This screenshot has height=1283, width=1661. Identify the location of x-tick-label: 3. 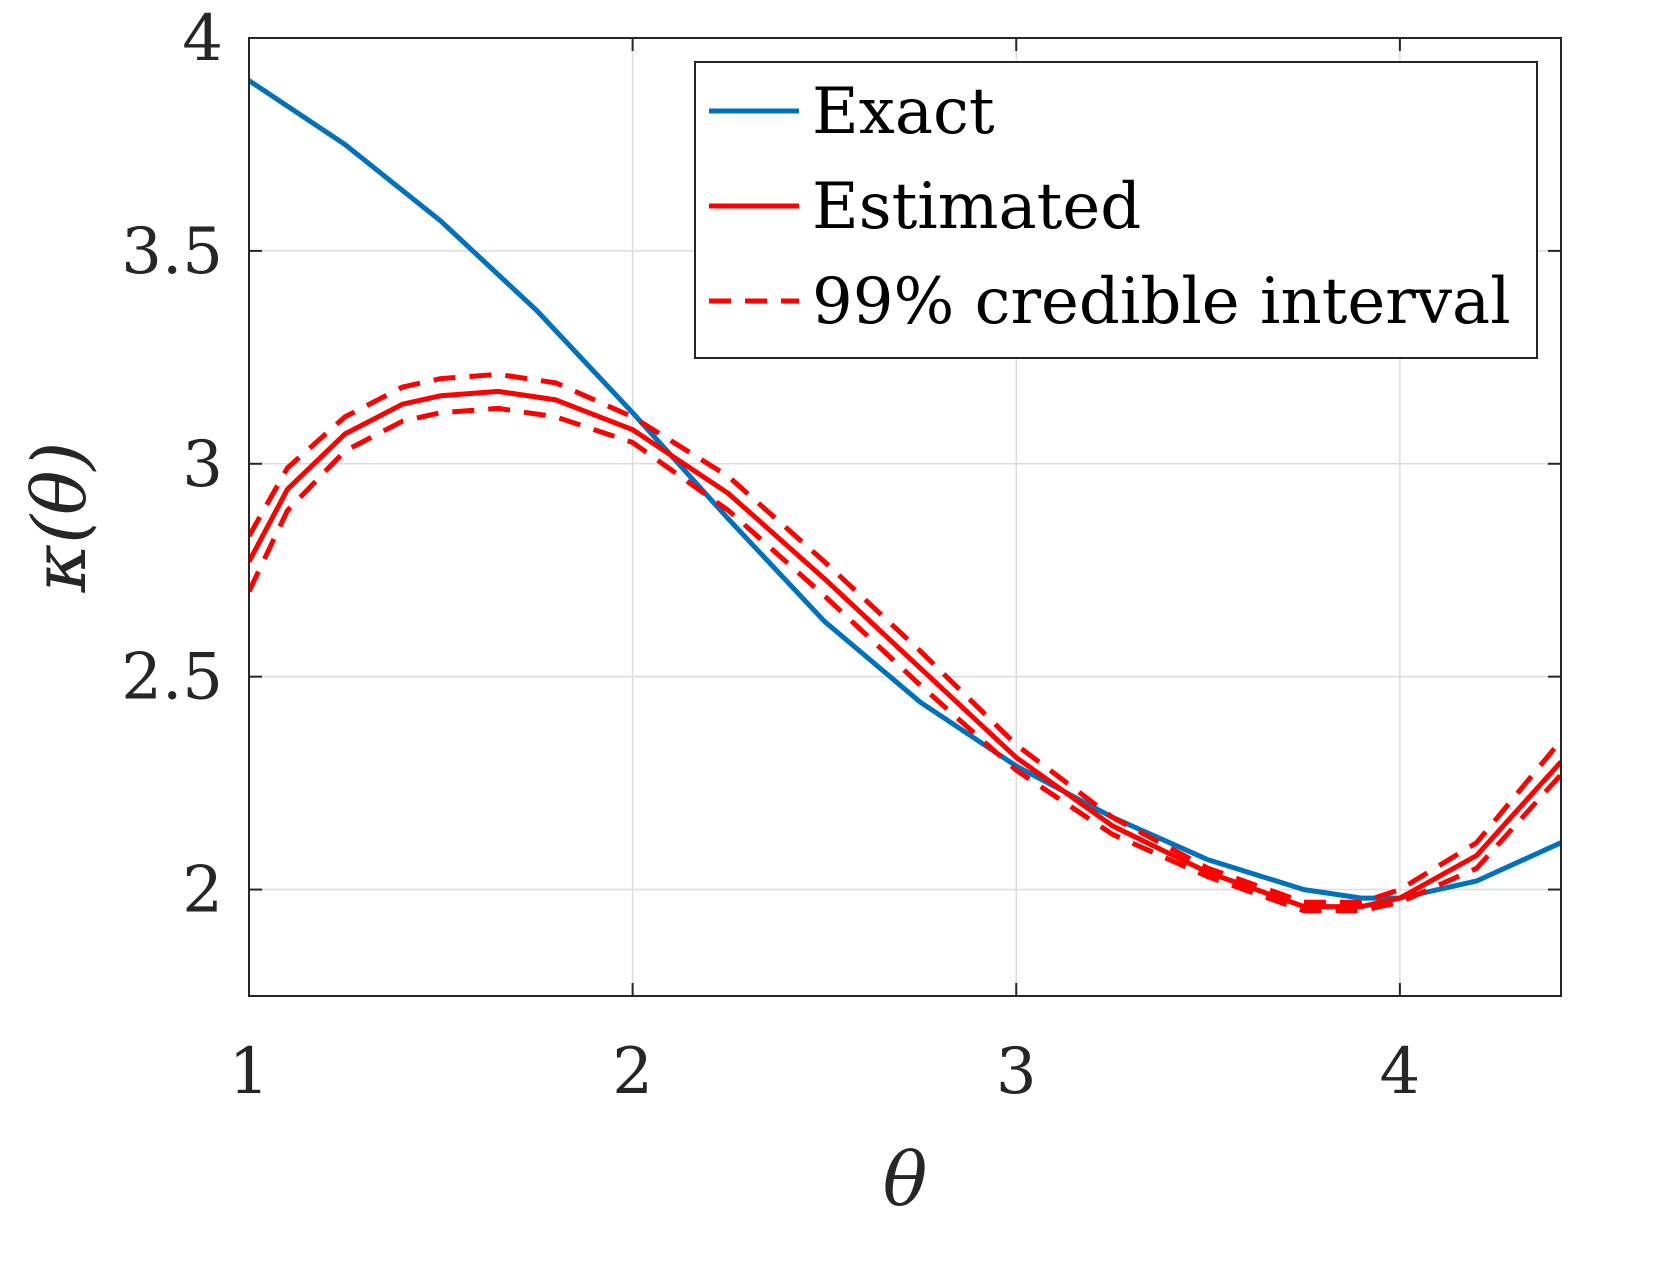
(1016, 1072).